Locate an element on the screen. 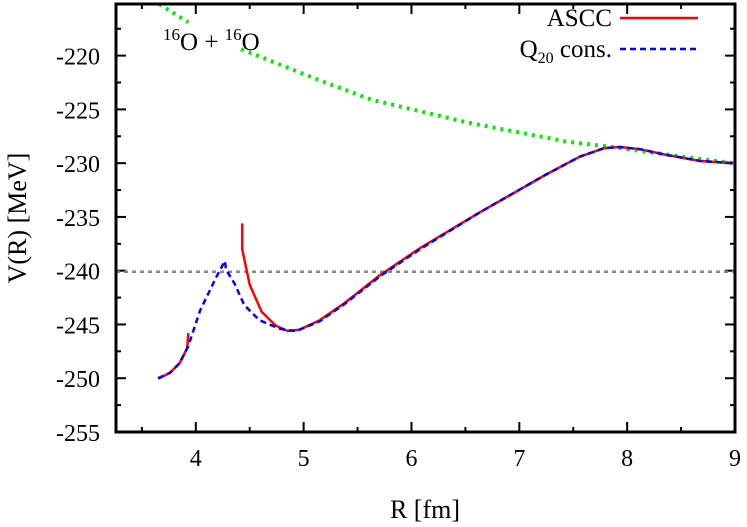 The height and width of the screenshot is (527, 747). x-axis-title: R [fm] is located at coordinates (425, 509).